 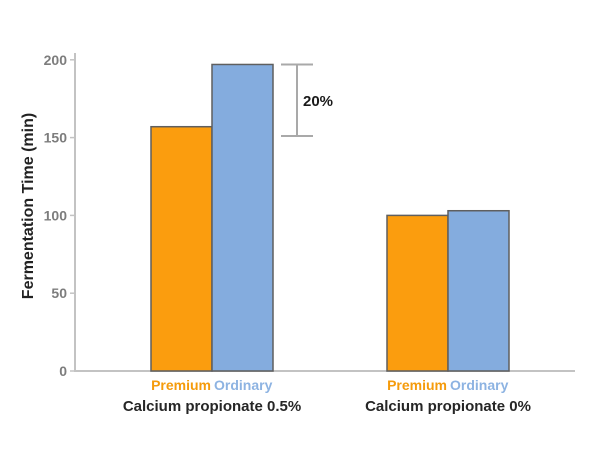 What do you see at coordinates (318, 101) in the screenshot?
I see `annotation-label: 20%` at bounding box center [318, 101].